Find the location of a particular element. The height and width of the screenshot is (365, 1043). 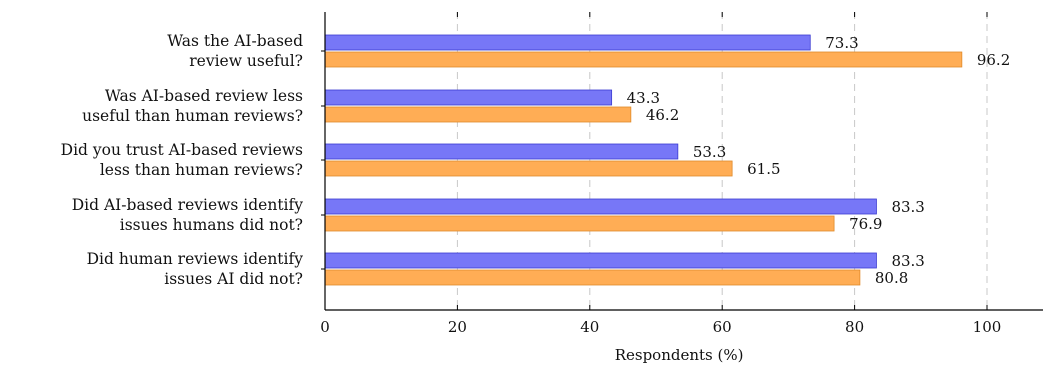

category-label-line: review useful? is located at coordinates (246, 61).